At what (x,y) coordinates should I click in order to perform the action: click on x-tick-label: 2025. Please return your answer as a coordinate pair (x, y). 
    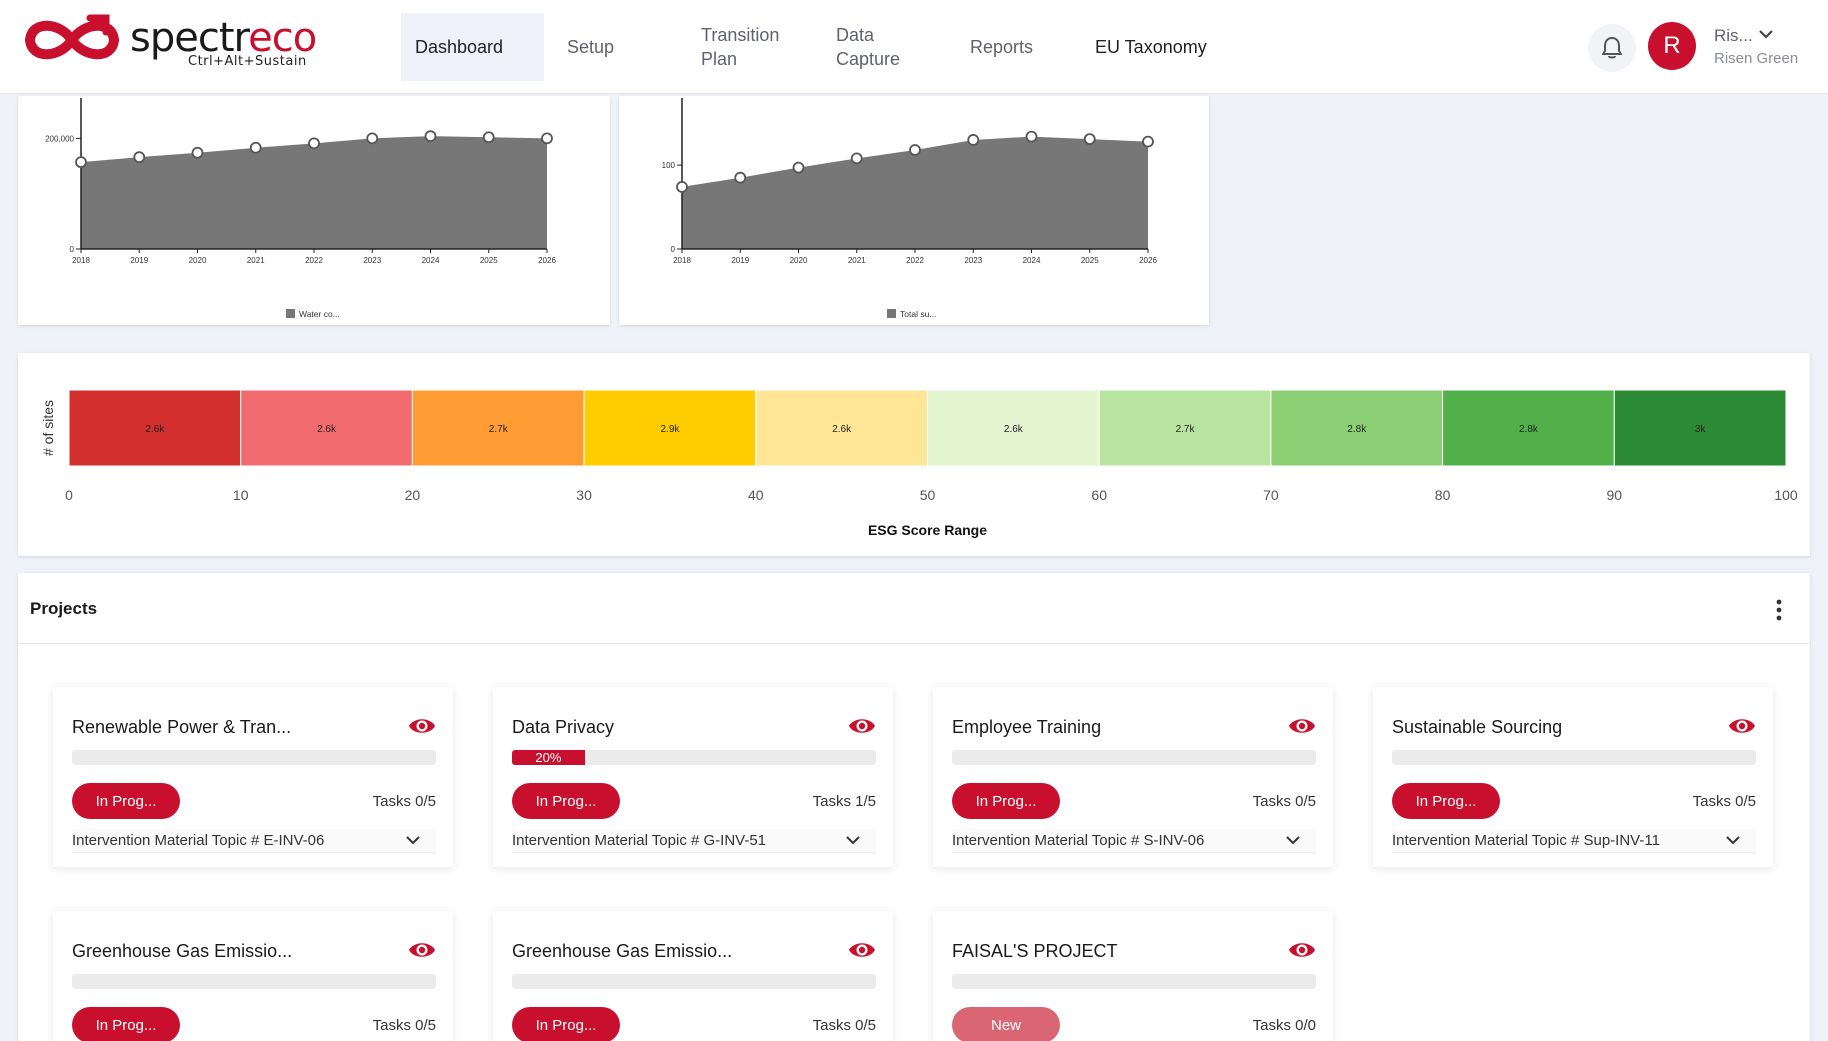
    Looking at the image, I should click on (489, 260).